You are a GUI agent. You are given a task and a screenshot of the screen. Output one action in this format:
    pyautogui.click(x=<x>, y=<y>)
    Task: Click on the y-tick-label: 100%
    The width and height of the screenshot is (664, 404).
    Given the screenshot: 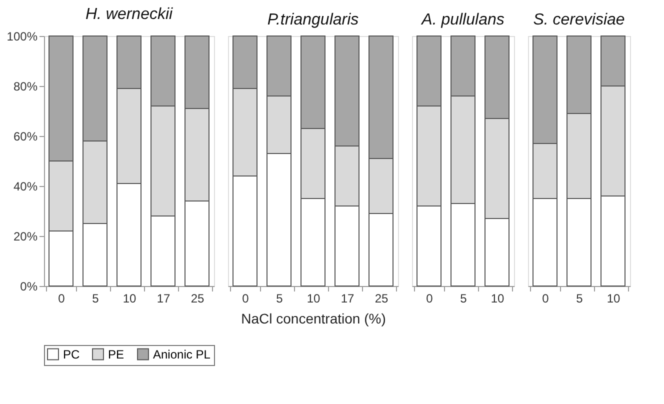 What is the action you would take?
    pyautogui.click(x=22, y=37)
    